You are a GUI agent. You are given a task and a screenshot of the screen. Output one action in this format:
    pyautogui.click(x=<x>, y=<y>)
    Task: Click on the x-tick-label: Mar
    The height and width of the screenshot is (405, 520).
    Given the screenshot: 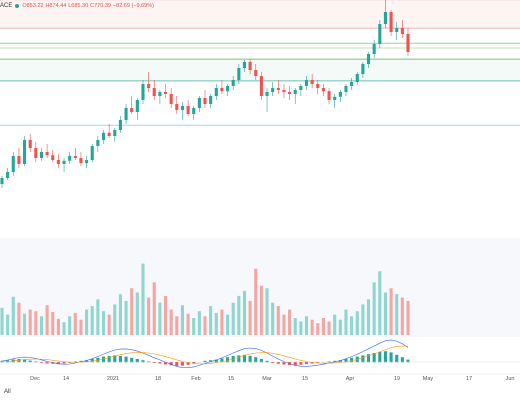 What is the action you would take?
    pyautogui.click(x=267, y=379)
    